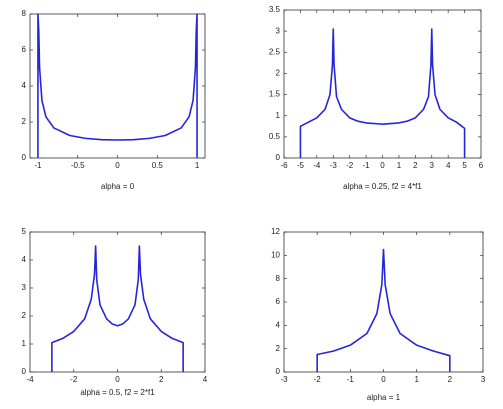  I want to click on y-tick-label: 3.5, so click(275, 9).